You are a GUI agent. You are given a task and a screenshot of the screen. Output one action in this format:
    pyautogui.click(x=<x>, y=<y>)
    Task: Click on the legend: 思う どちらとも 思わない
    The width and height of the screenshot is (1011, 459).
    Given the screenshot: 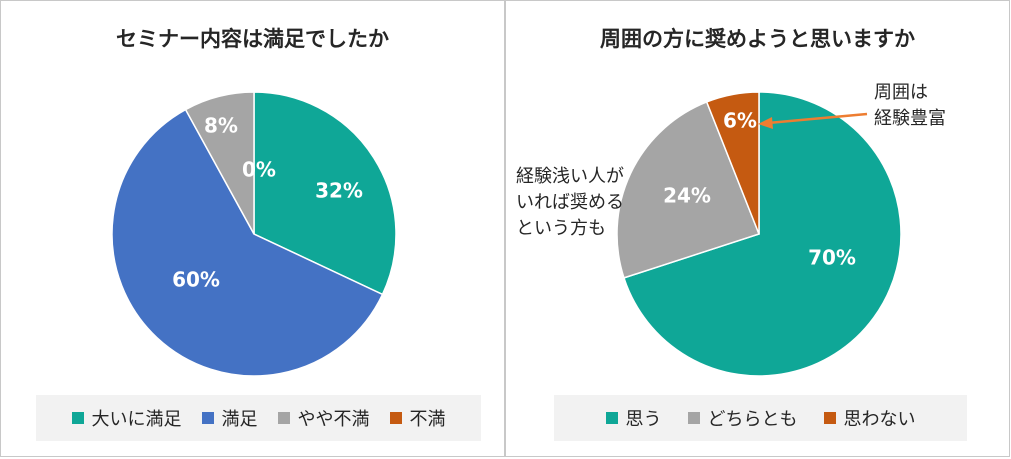 What is the action you would take?
    pyautogui.click(x=760, y=418)
    